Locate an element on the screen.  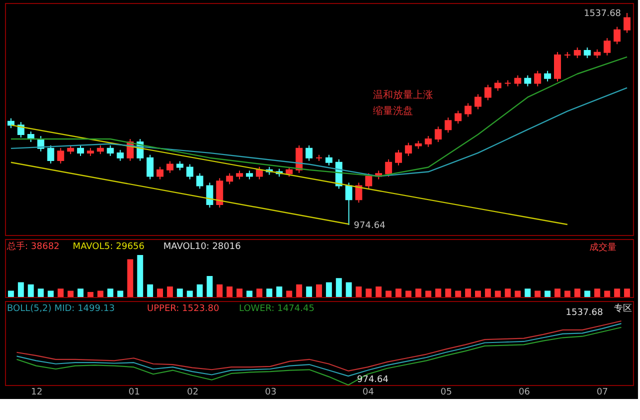
x-tick-label: 12 is located at coordinates (36, 393).